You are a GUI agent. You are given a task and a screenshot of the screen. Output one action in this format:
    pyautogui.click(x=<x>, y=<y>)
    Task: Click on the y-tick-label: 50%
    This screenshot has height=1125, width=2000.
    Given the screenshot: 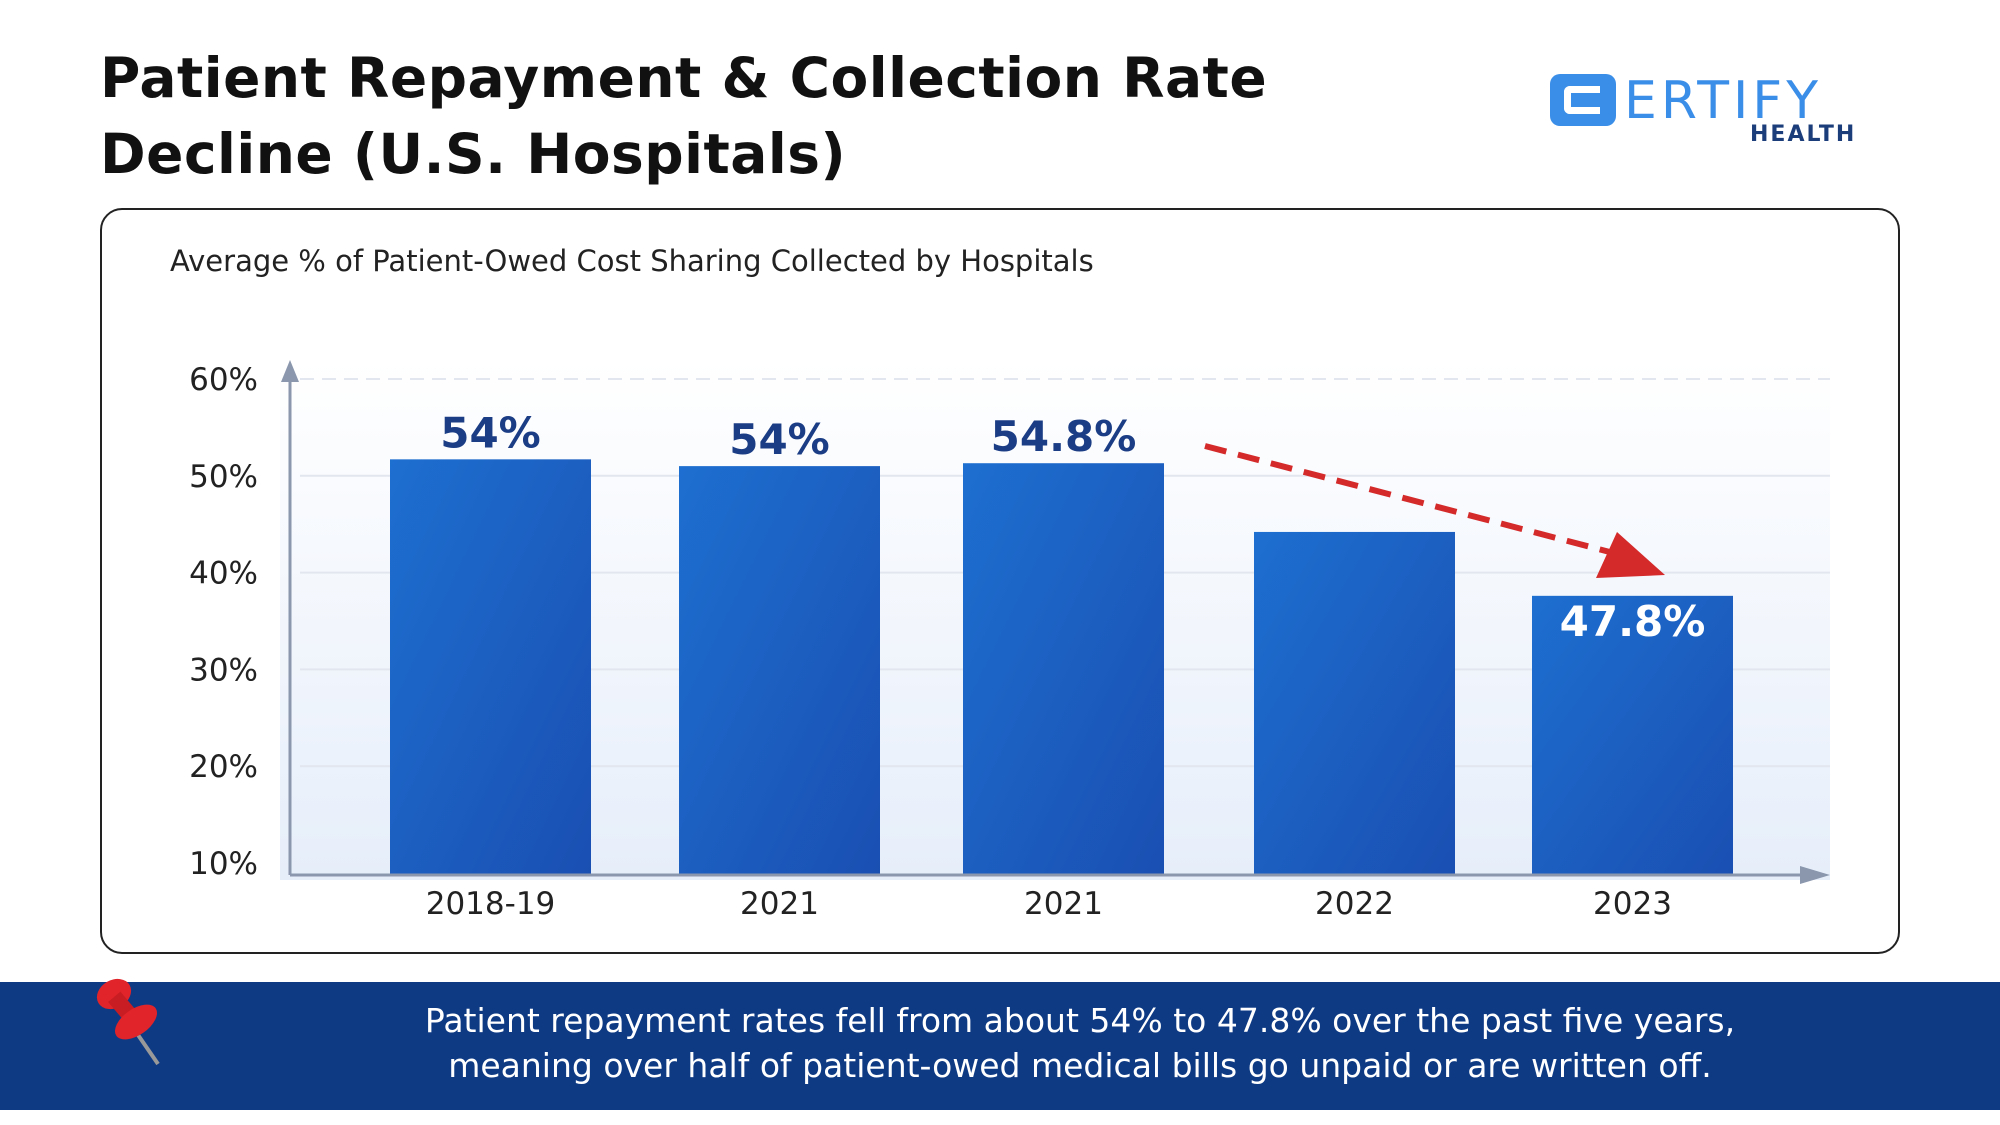 What is the action you would take?
    pyautogui.click(x=223, y=477)
    